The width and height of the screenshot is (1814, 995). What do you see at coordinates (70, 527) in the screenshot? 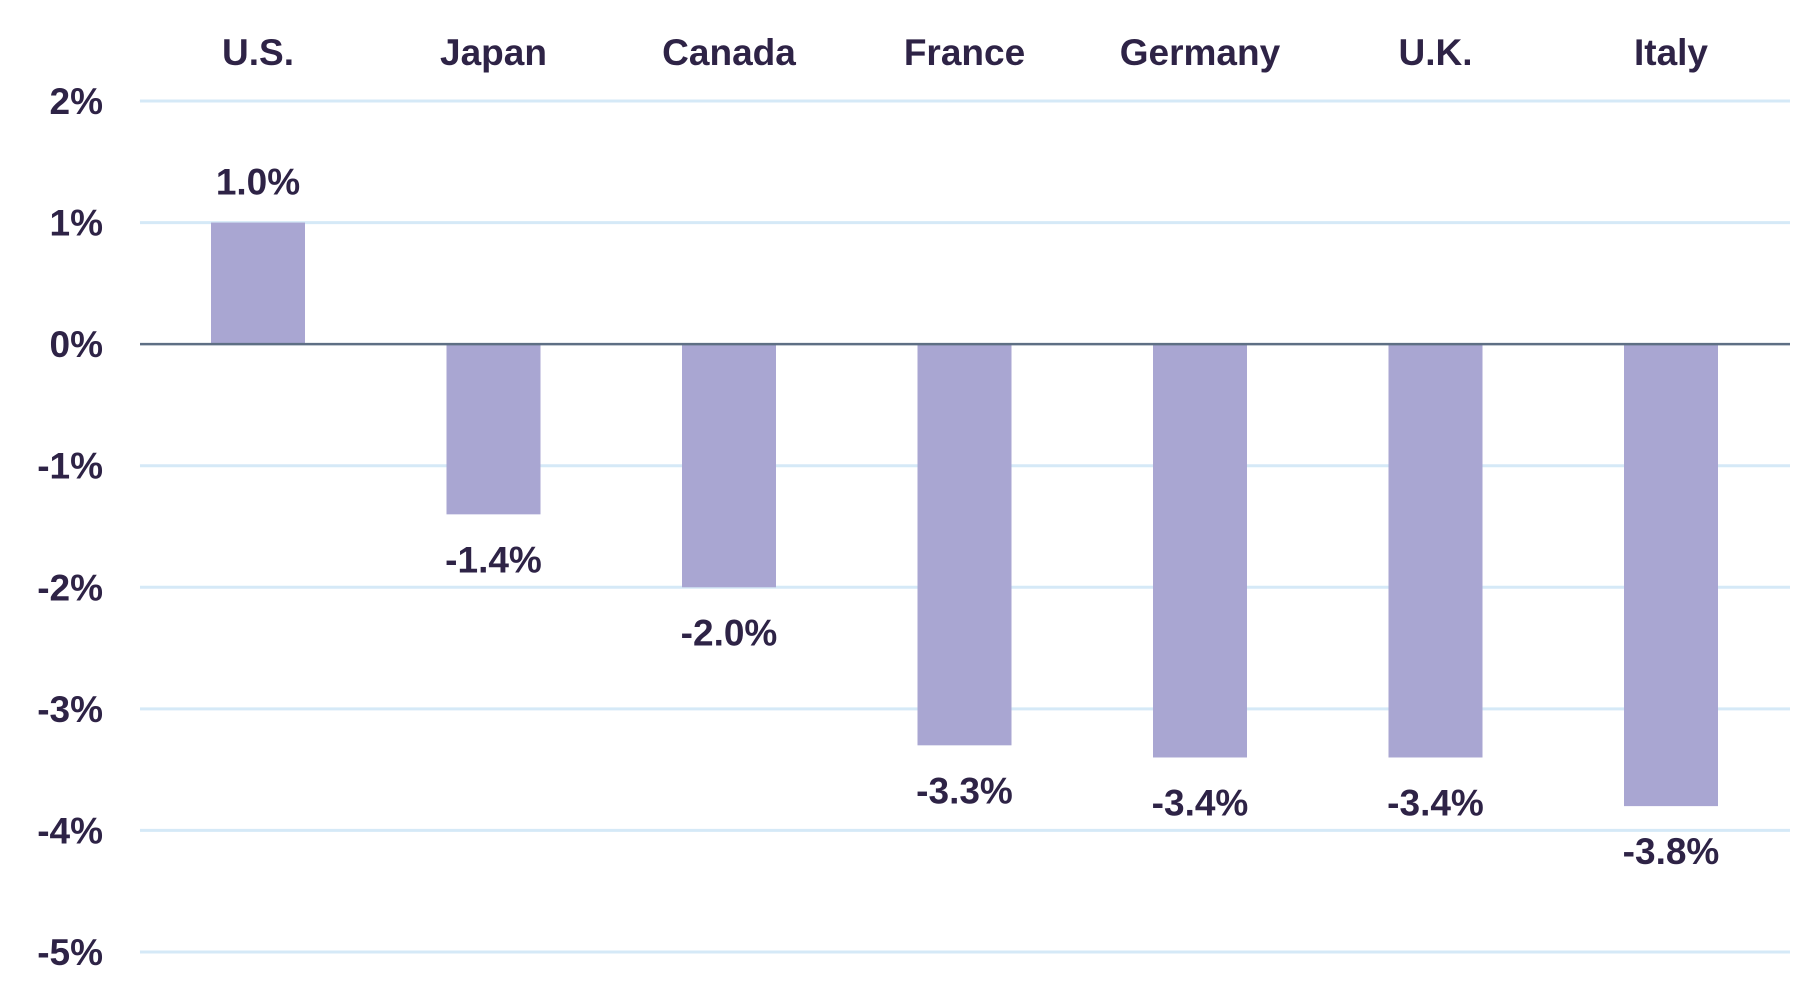
I see `y-axis-tick-labels: 2% 1% 0% -1% -2% -3% -4% -5%` at bounding box center [70, 527].